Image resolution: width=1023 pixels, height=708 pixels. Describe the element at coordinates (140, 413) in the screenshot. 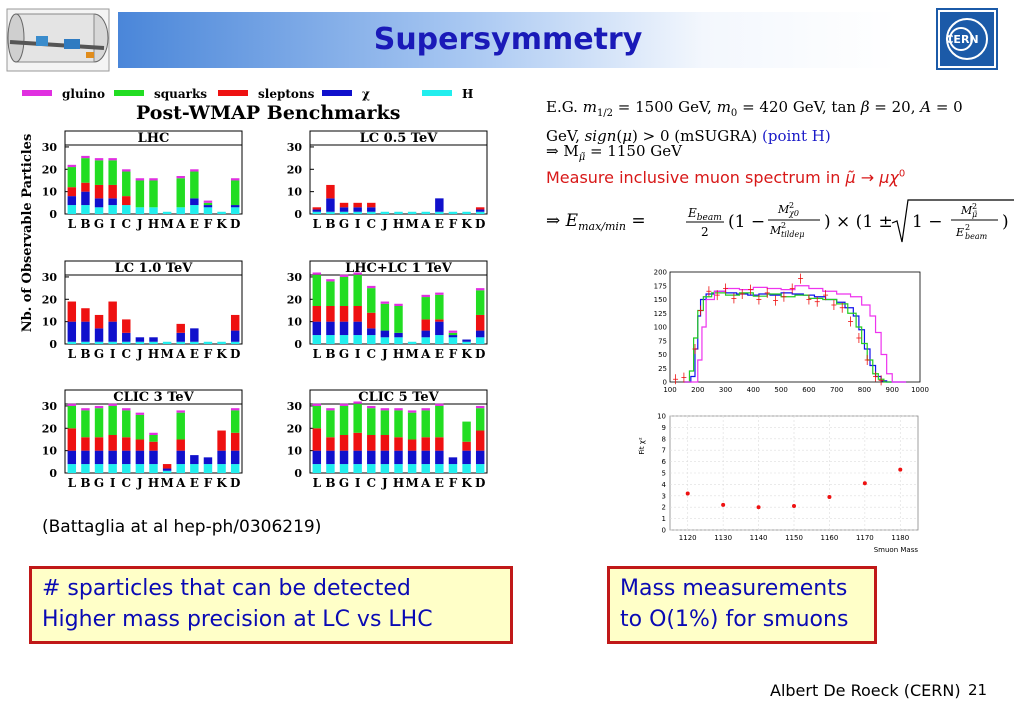

I see `bar-gluino-J` at that location.